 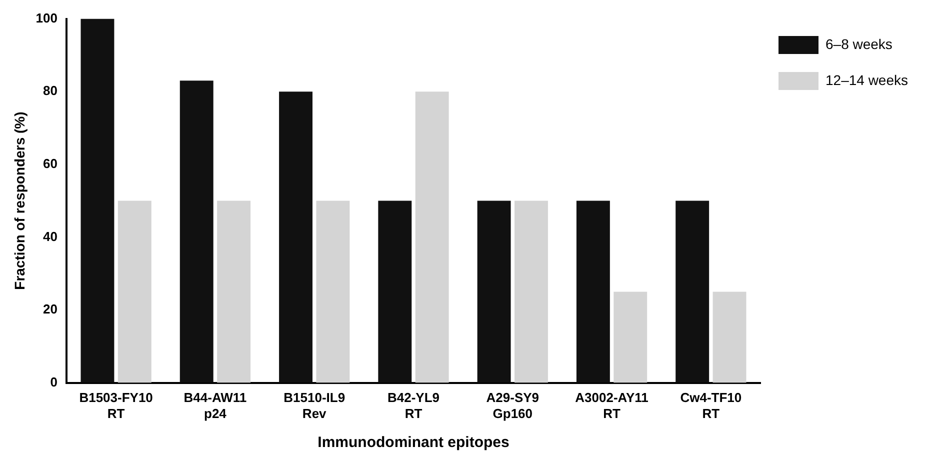 What do you see at coordinates (50, 90) in the screenshot?
I see `y-tick-label: 80` at bounding box center [50, 90].